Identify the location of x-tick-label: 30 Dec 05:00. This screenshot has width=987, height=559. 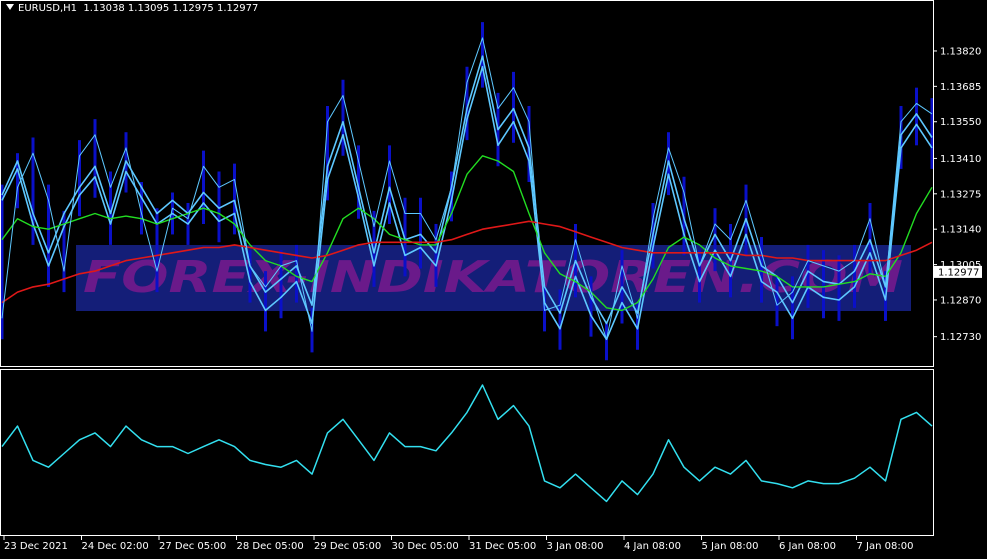
(425, 546).